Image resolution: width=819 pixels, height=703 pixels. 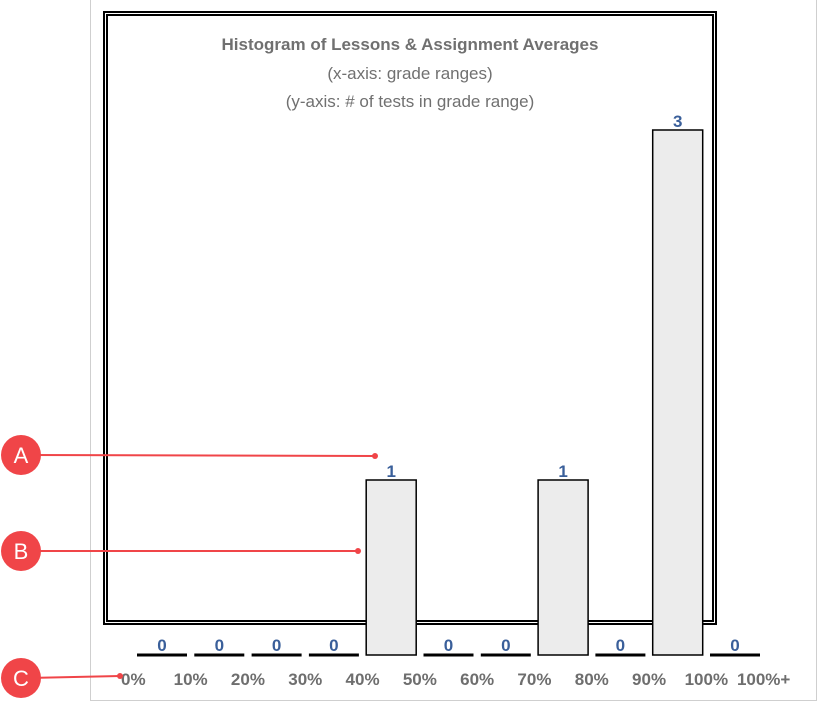 What do you see at coordinates (763, 679) in the screenshot?
I see `x-tick-label: 100%+` at bounding box center [763, 679].